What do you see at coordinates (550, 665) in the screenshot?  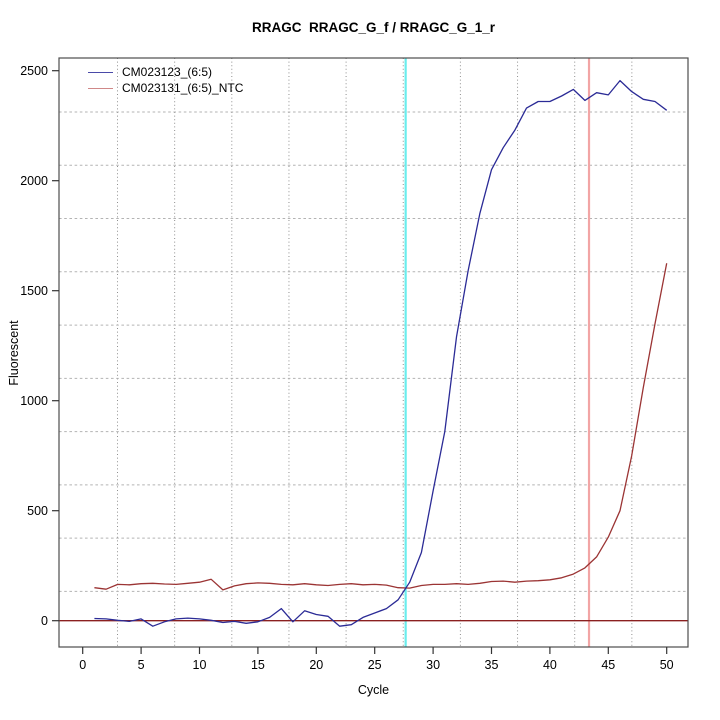 I see `x-tick-label: 40` at bounding box center [550, 665].